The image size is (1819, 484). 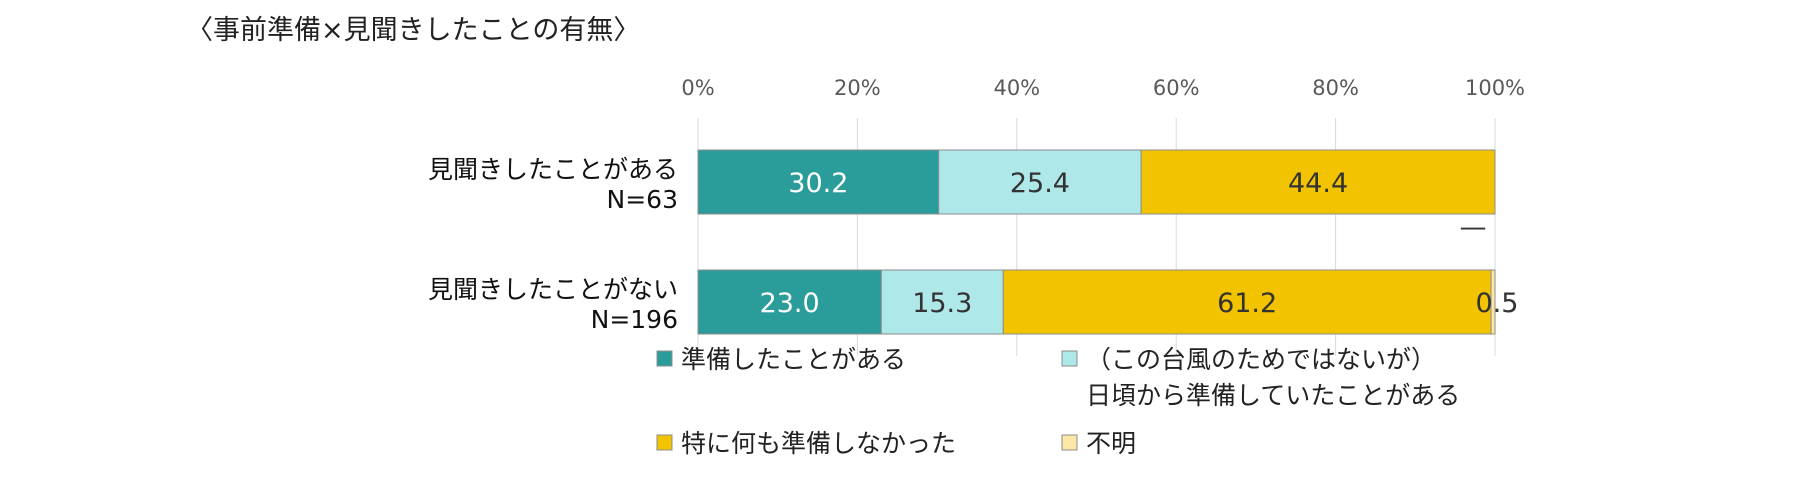 I want to click on x-tick-label: 20%, so click(x=857, y=88).